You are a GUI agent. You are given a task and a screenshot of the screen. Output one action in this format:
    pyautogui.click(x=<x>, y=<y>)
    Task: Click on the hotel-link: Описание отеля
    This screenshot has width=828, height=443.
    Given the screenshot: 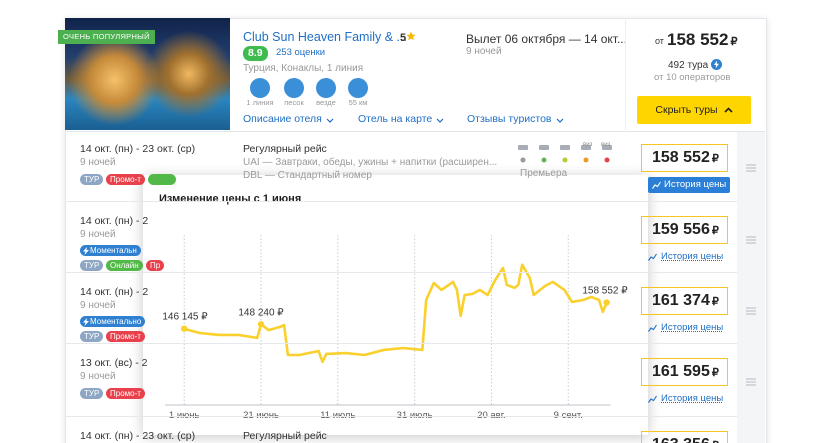 What is the action you would take?
    pyautogui.click(x=282, y=119)
    